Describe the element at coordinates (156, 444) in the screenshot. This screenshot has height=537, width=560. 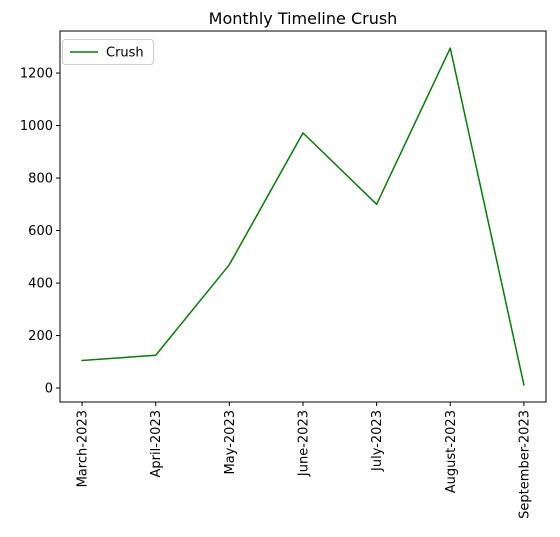
I see `x-tick-label: April-2023` at that location.